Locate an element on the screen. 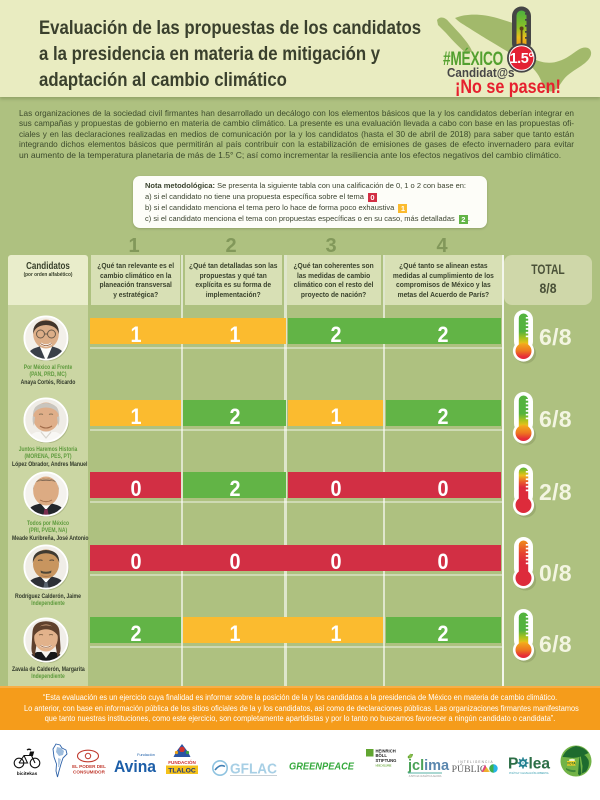  svg-text: GREENPEACE is located at coordinates (322, 767).